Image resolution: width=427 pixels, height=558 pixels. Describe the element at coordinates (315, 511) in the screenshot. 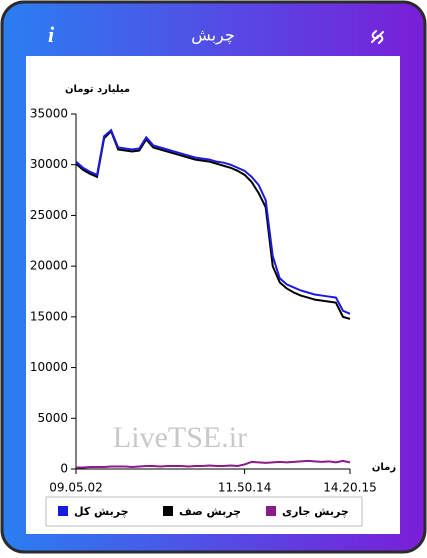

I see `legend-label: چربش جاری` at that location.